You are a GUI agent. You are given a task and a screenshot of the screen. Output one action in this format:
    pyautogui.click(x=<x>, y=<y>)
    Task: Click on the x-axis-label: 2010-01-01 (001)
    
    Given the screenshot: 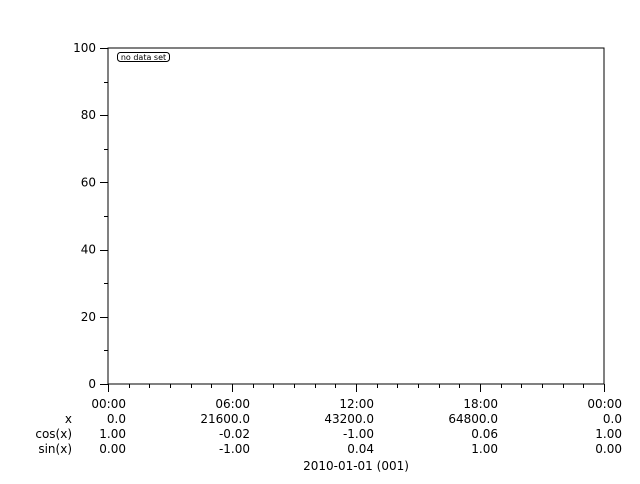 What is the action you would take?
    pyautogui.click(x=356, y=466)
    